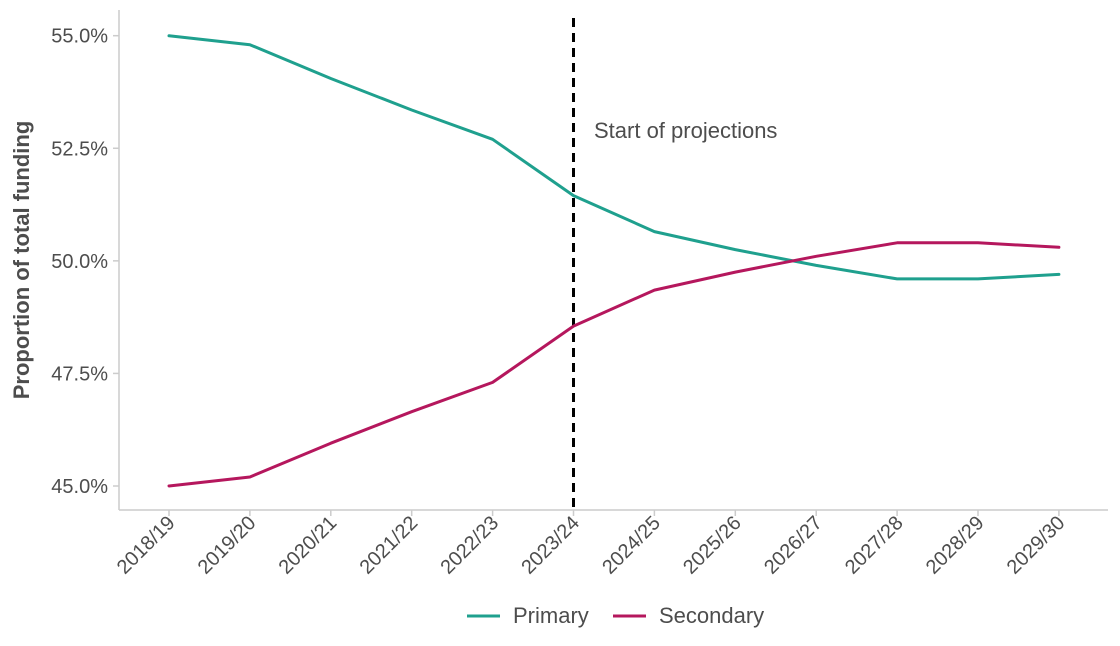  I want to click on start-of-projections-label: Start of projections, so click(685, 130).